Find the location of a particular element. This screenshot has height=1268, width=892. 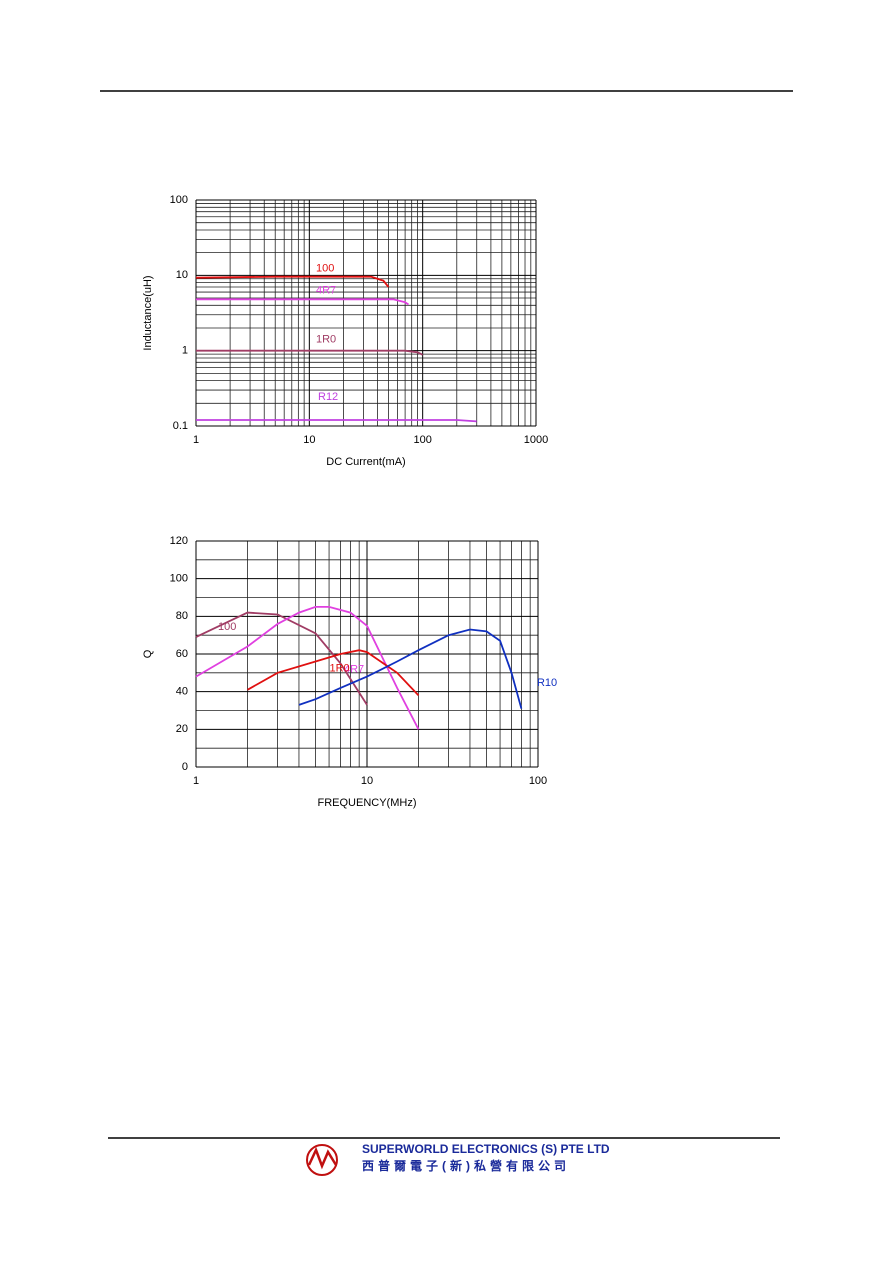

y-tick-label: 20 is located at coordinates (182, 729).